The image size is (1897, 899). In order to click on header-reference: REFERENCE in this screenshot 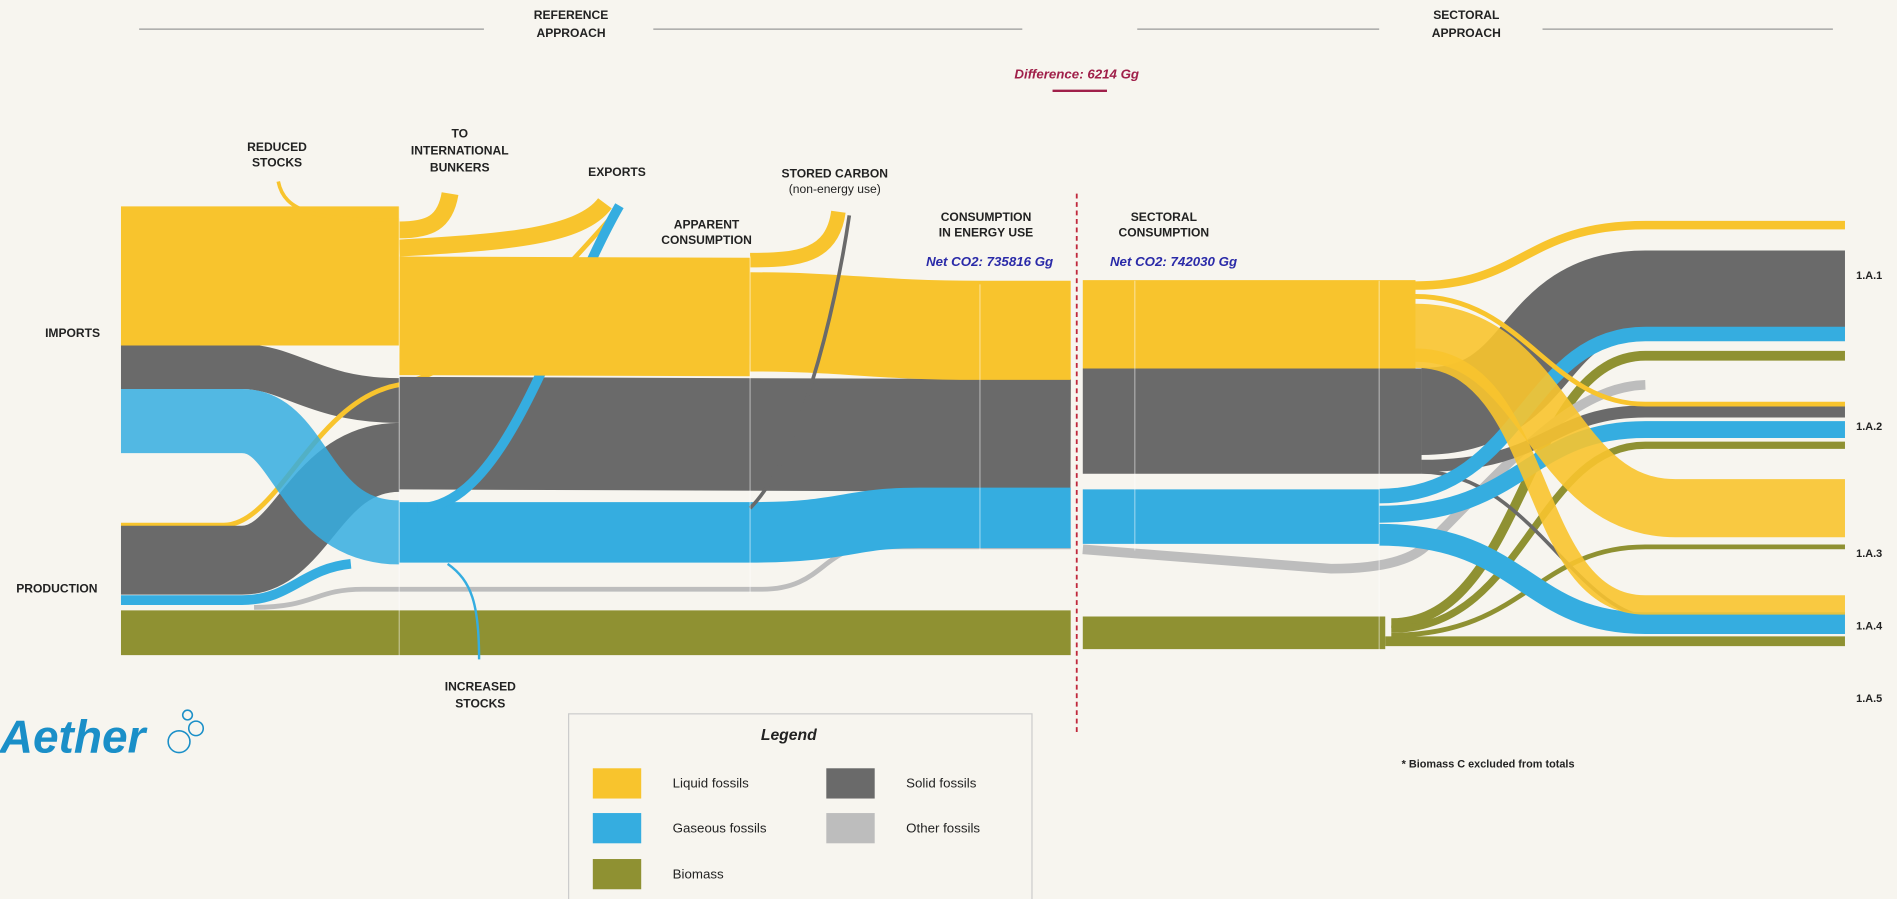, I will do `click(571, 15)`.